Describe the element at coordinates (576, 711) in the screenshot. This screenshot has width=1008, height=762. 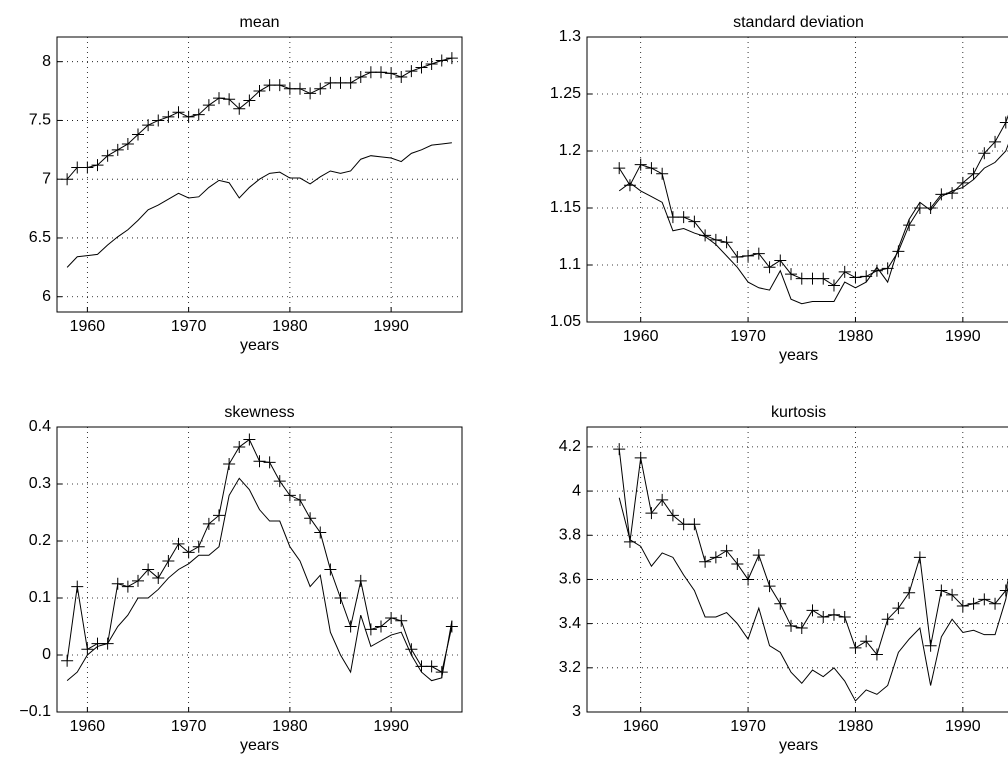
I see `y-tick-label: 3` at that location.